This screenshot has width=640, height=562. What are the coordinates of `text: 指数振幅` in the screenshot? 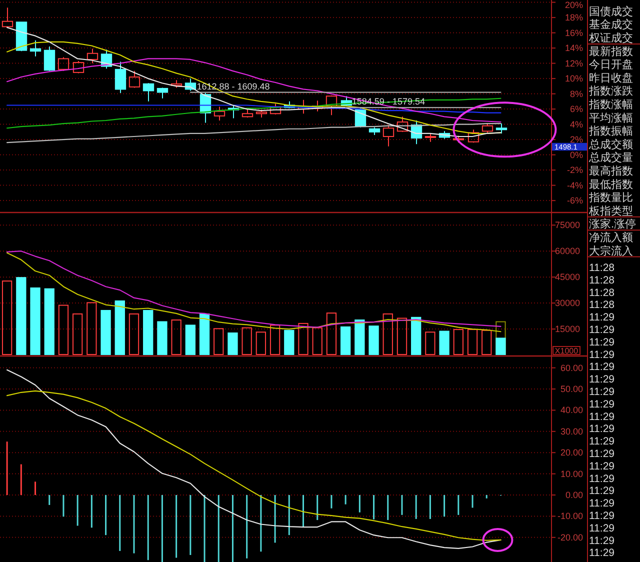 It's located at (610, 132).